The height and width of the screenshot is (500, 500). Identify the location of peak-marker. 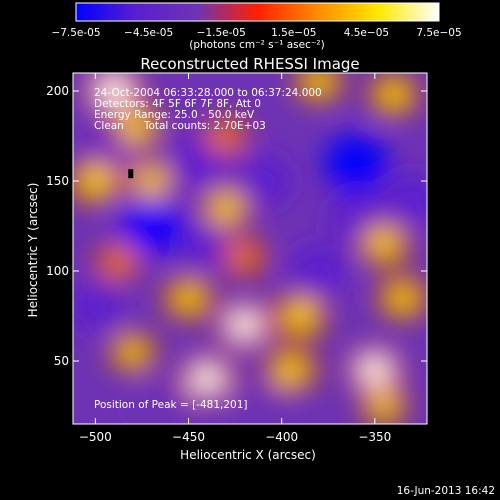
(131, 174).